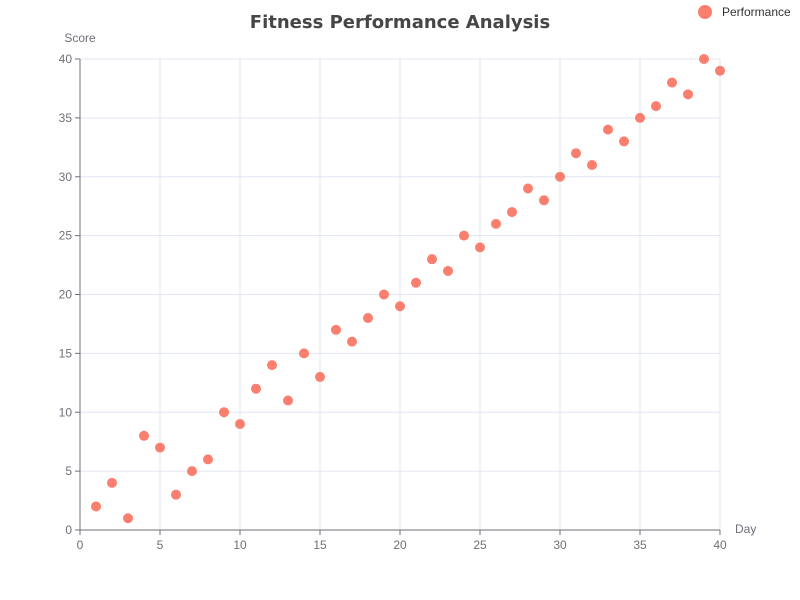  What do you see at coordinates (640, 545) in the screenshot?
I see `x-tick-label: 35` at bounding box center [640, 545].